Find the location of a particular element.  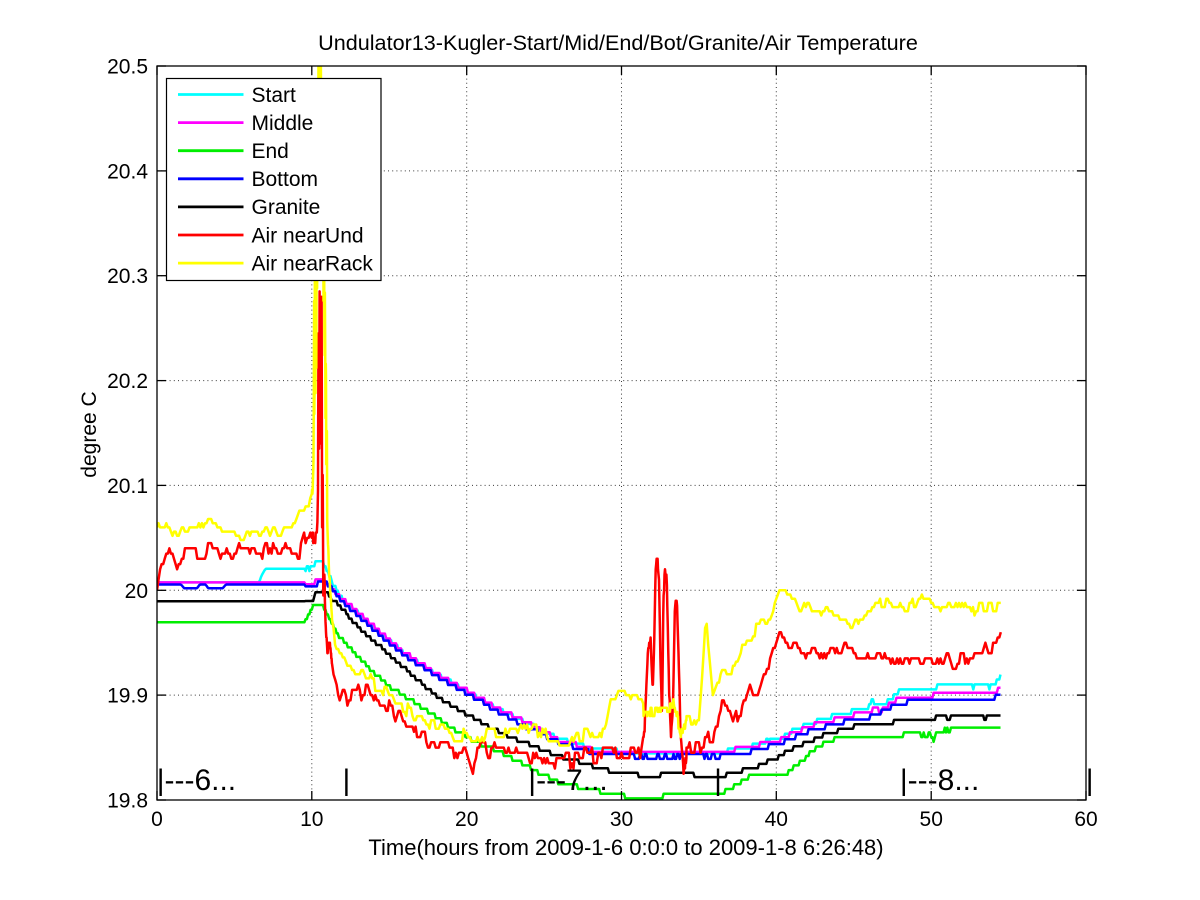

svg-text: Middle is located at coordinates (283, 123).